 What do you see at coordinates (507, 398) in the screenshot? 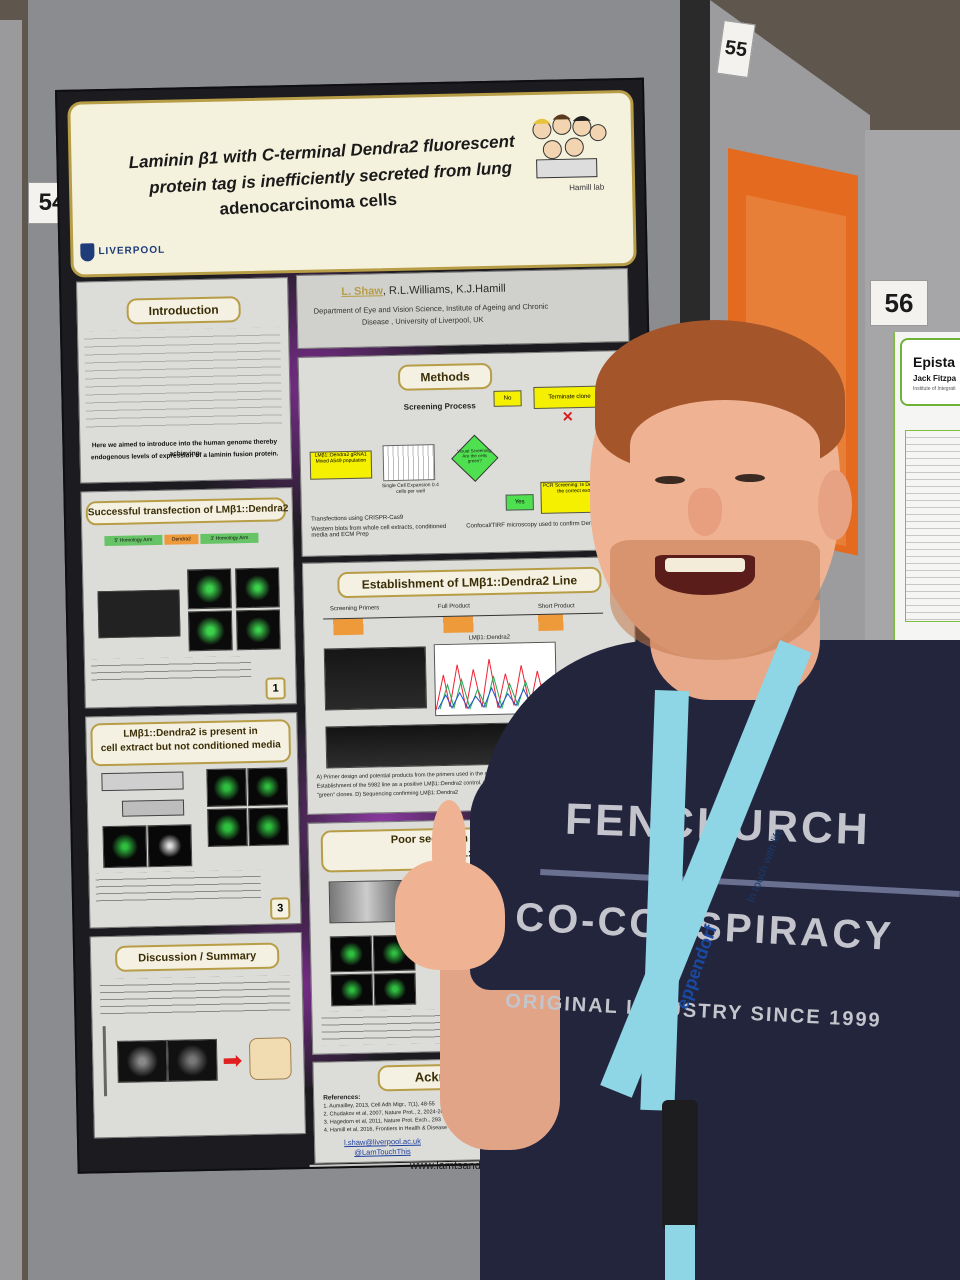
I see `no-box: No` at bounding box center [507, 398].